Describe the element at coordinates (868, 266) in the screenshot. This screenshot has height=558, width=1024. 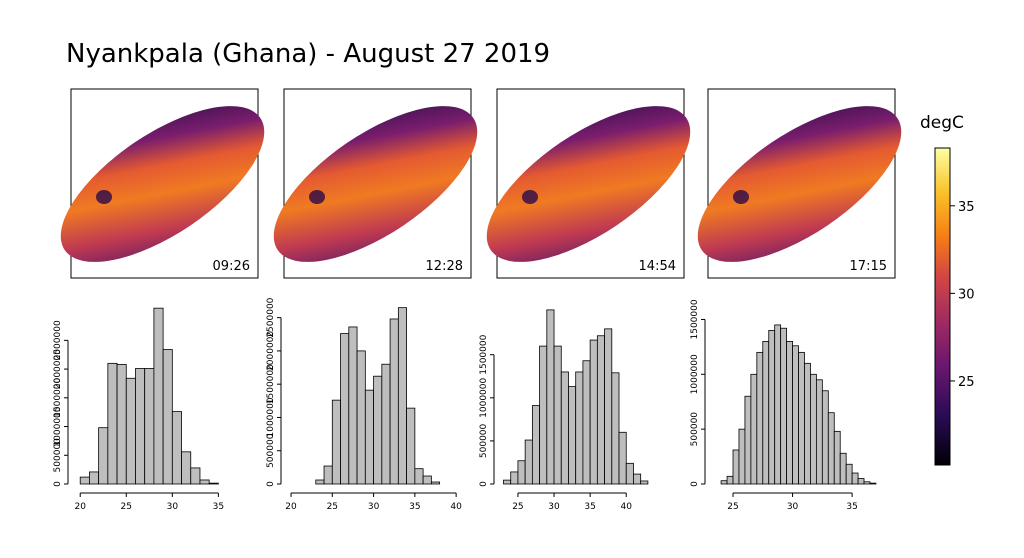
I see `time-label: 17:15` at that location.